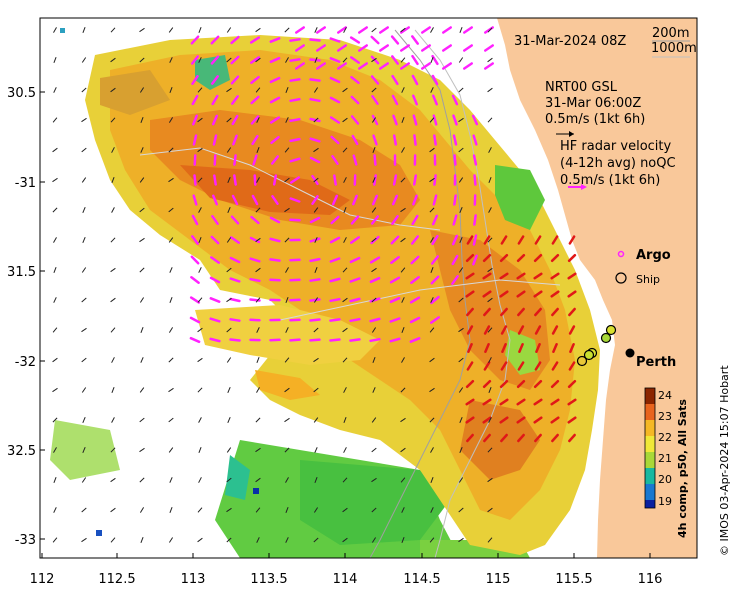  Describe the element at coordinates (656, 362) in the screenshot. I see `perth-label: Perth` at that location.